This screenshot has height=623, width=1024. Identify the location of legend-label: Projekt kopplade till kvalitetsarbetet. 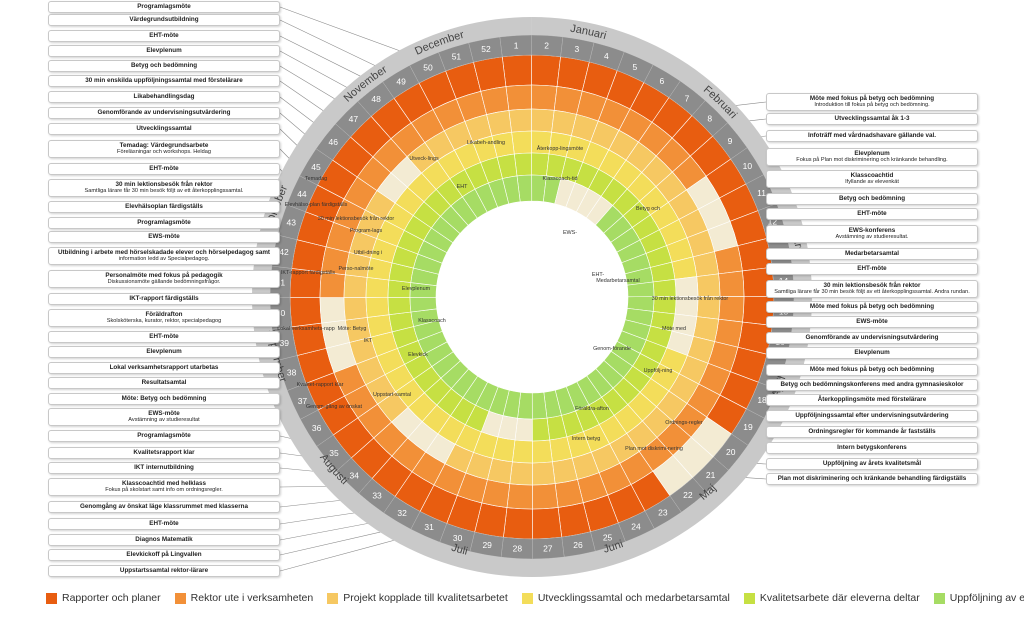
(425, 598).